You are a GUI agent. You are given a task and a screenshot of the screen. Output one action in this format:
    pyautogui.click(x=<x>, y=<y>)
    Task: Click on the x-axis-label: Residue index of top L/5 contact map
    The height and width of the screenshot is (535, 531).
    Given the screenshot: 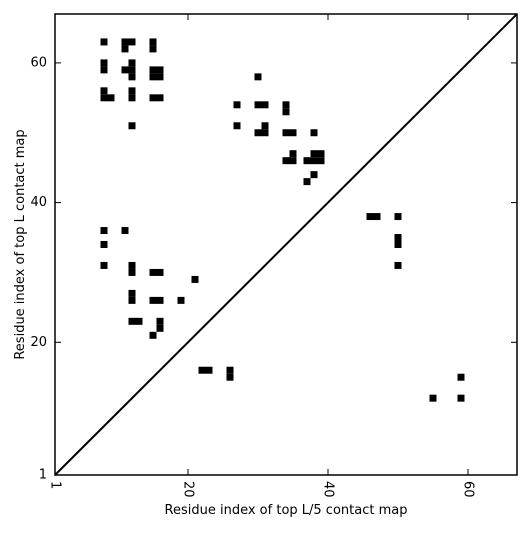 What is the action you would take?
    pyautogui.click(x=286, y=510)
    